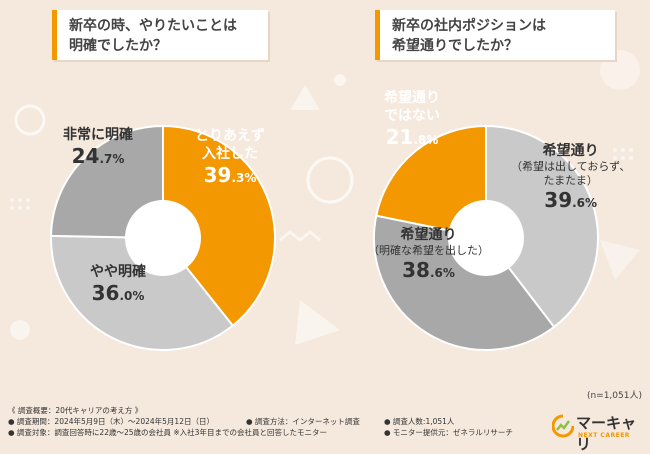  Describe the element at coordinates (230, 175) in the screenshot. I see `chart-1-label-1-value: 39.3%` at that location.